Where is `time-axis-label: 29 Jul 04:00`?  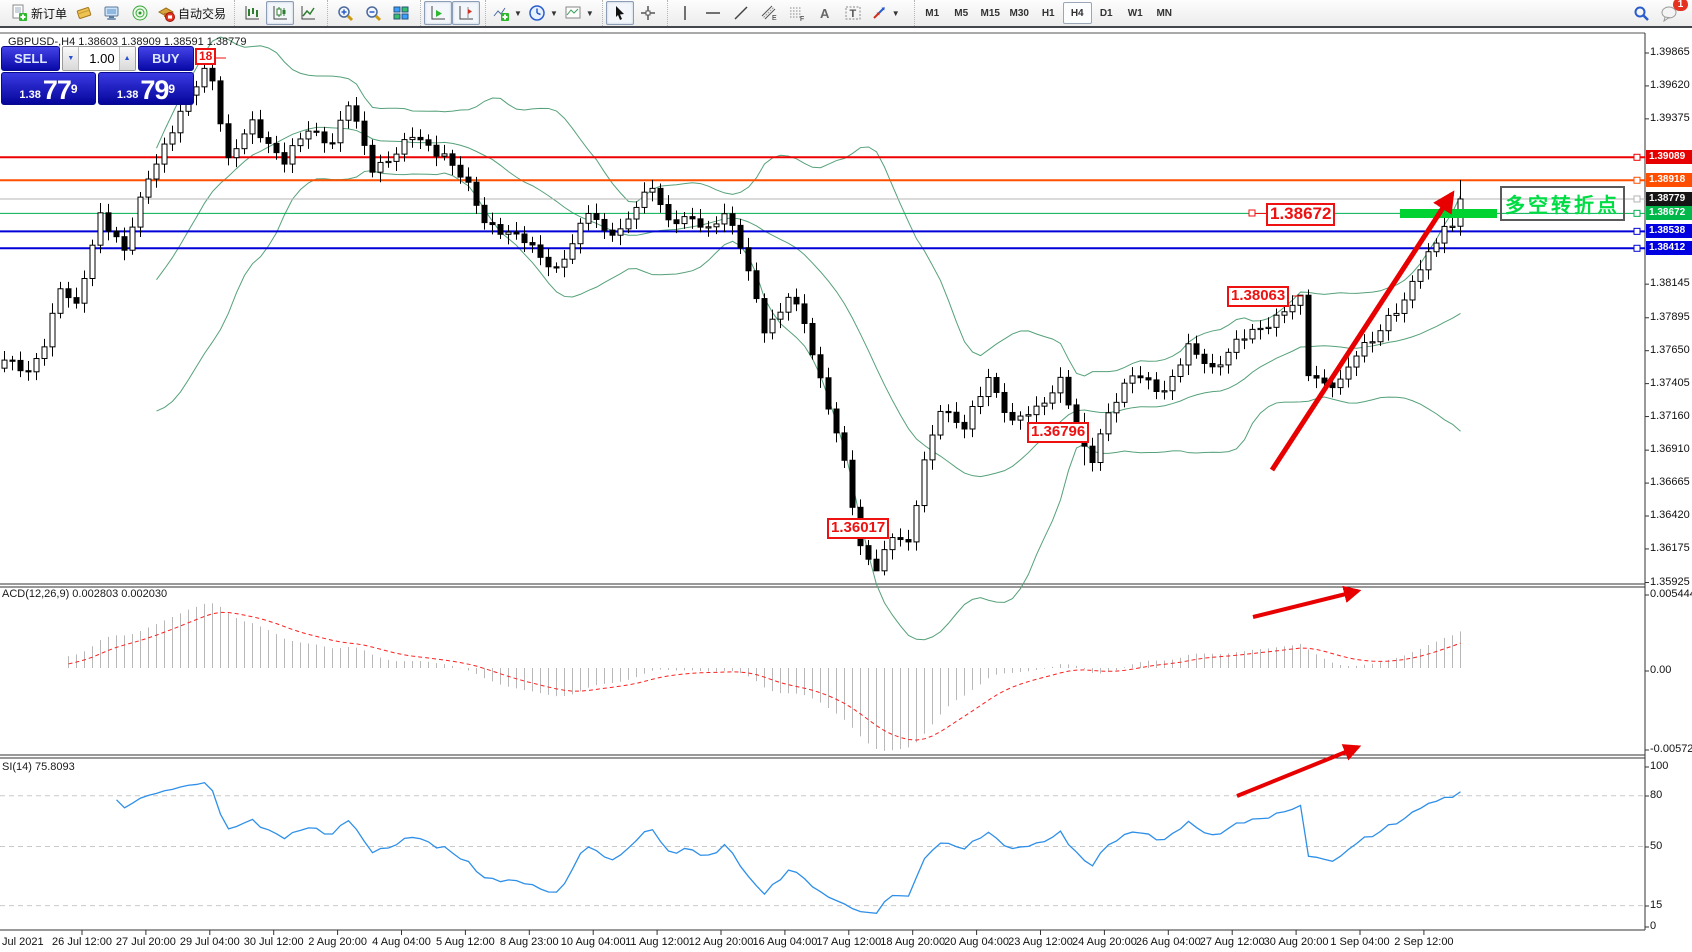 time-axis-label: 29 Jul 04:00 is located at coordinates (209, 942).